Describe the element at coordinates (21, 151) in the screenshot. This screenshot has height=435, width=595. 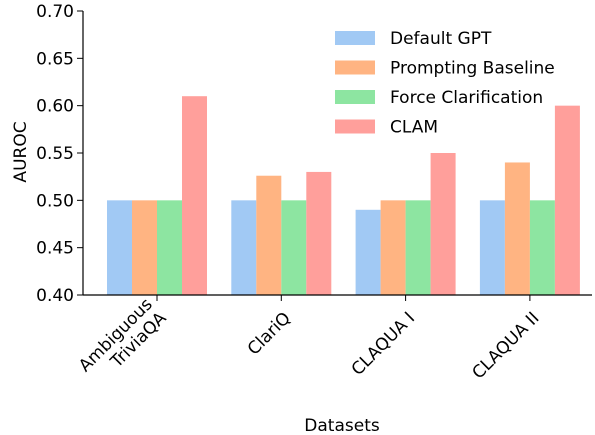
I see `y-axis-label: AUROC` at that location.